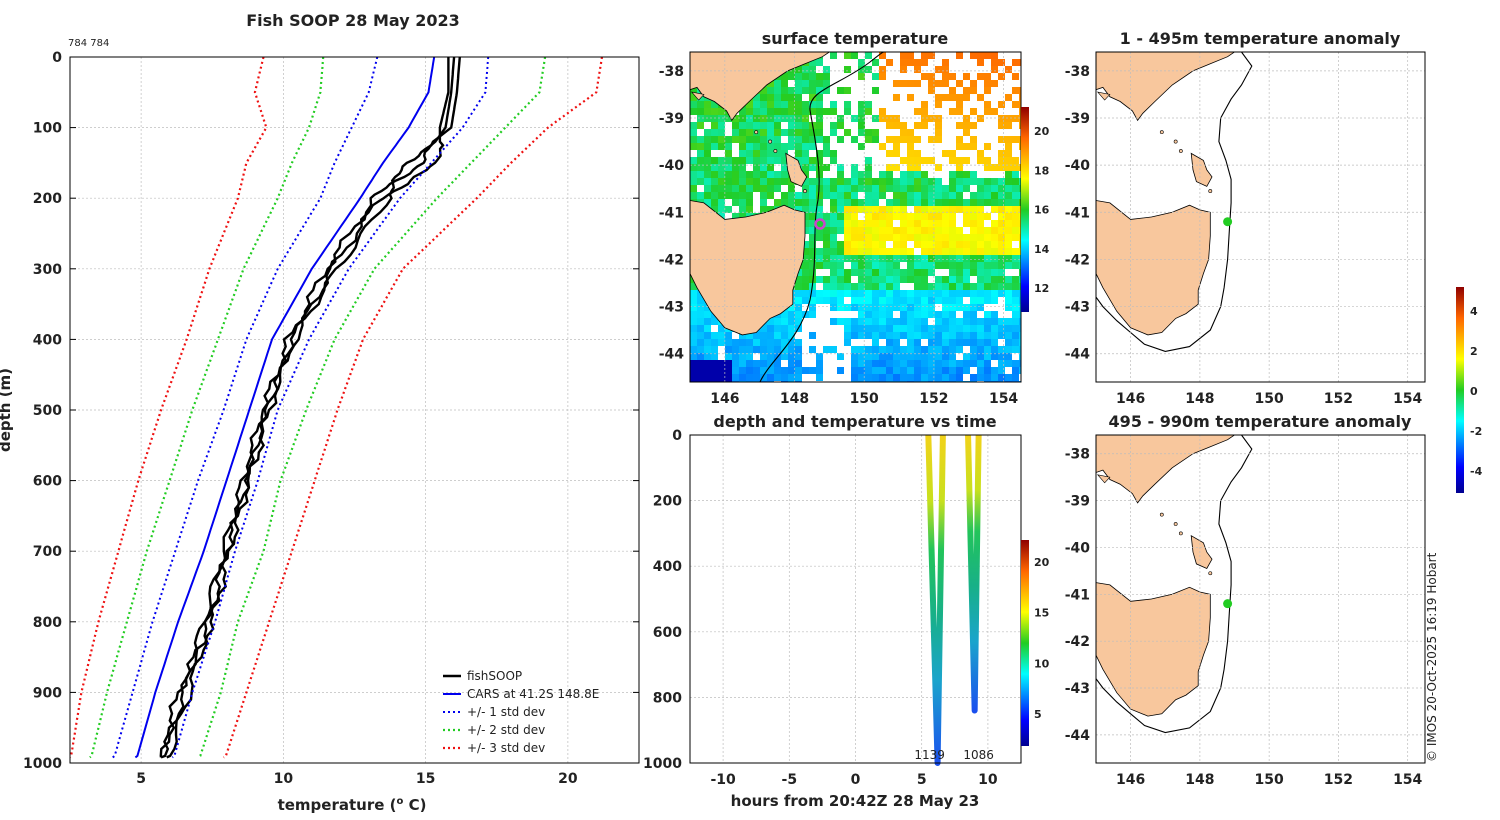 The image size is (1500, 820). What do you see at coordinates (854, 421) in the screenshot?
I see `time-title: depth and temperature vs time` at bounding box center [854, 421].